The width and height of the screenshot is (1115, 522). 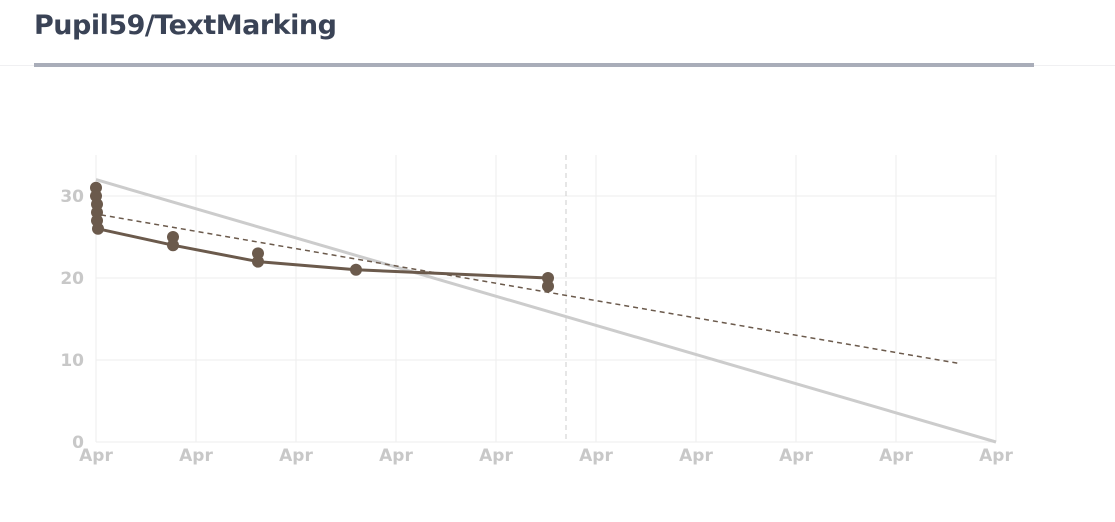 I want to click on y-tick-label-2: 20, so click(x=72, y=279).